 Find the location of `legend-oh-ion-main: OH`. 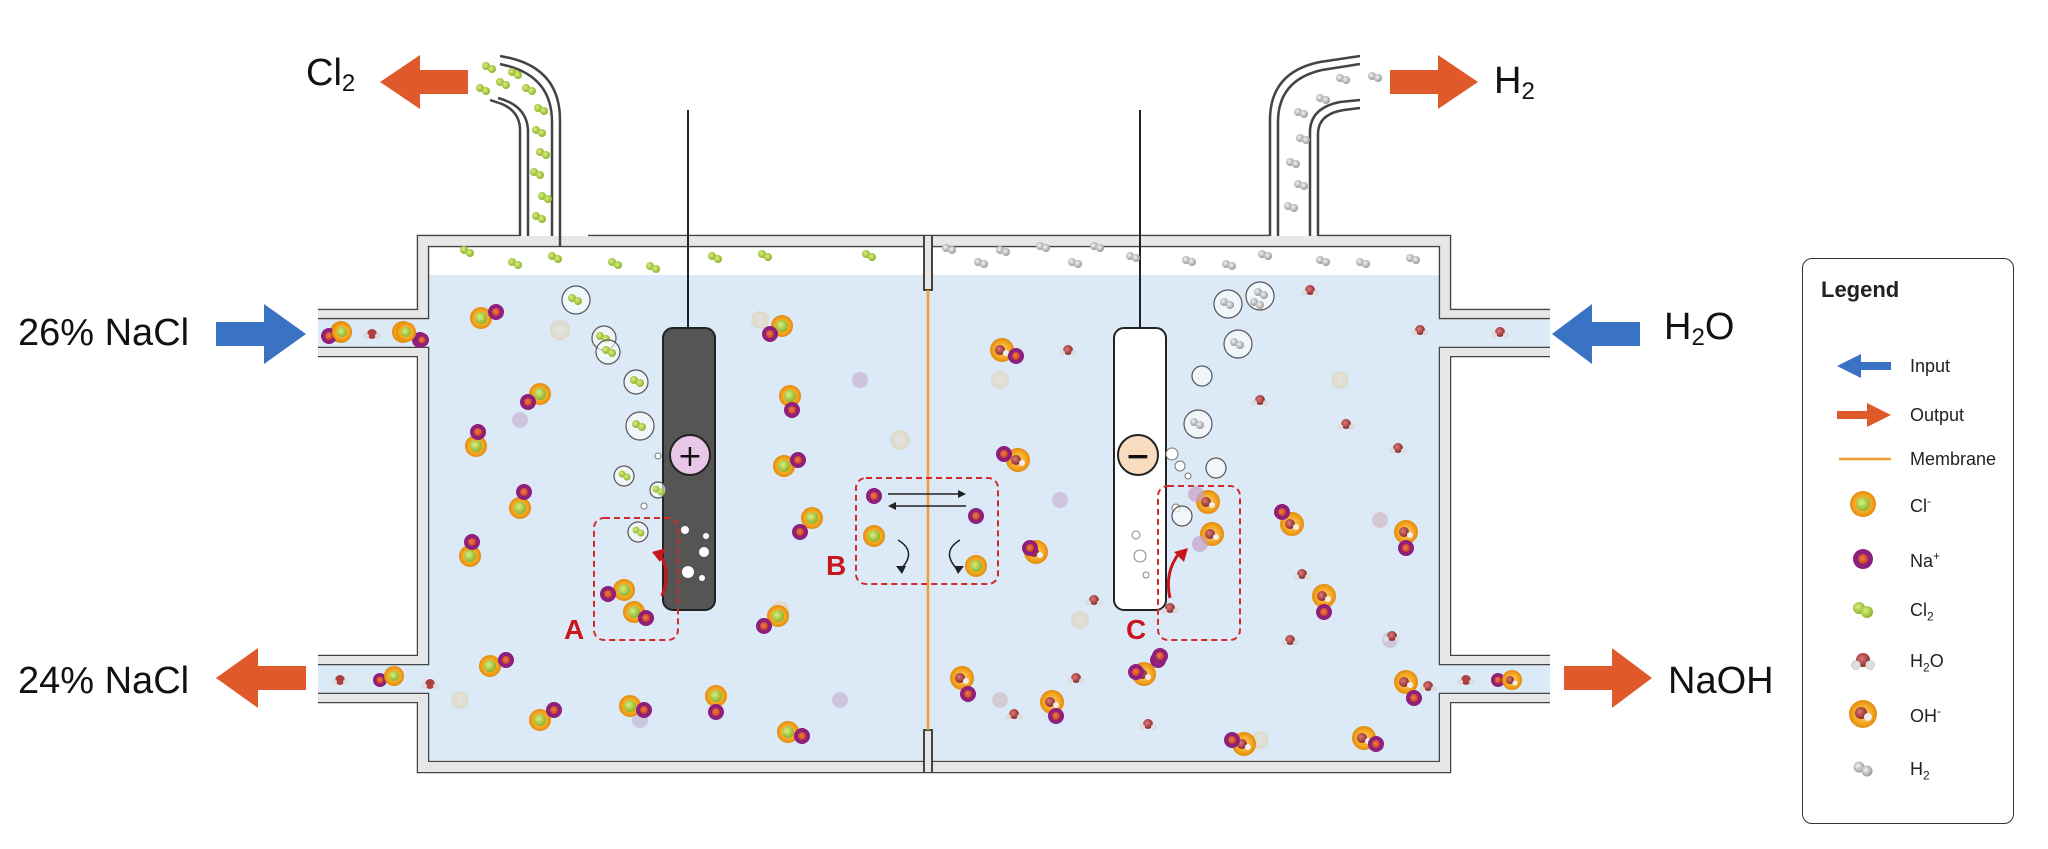

legend-oh-ion-main: OH is located at coordinates (1923, 716).